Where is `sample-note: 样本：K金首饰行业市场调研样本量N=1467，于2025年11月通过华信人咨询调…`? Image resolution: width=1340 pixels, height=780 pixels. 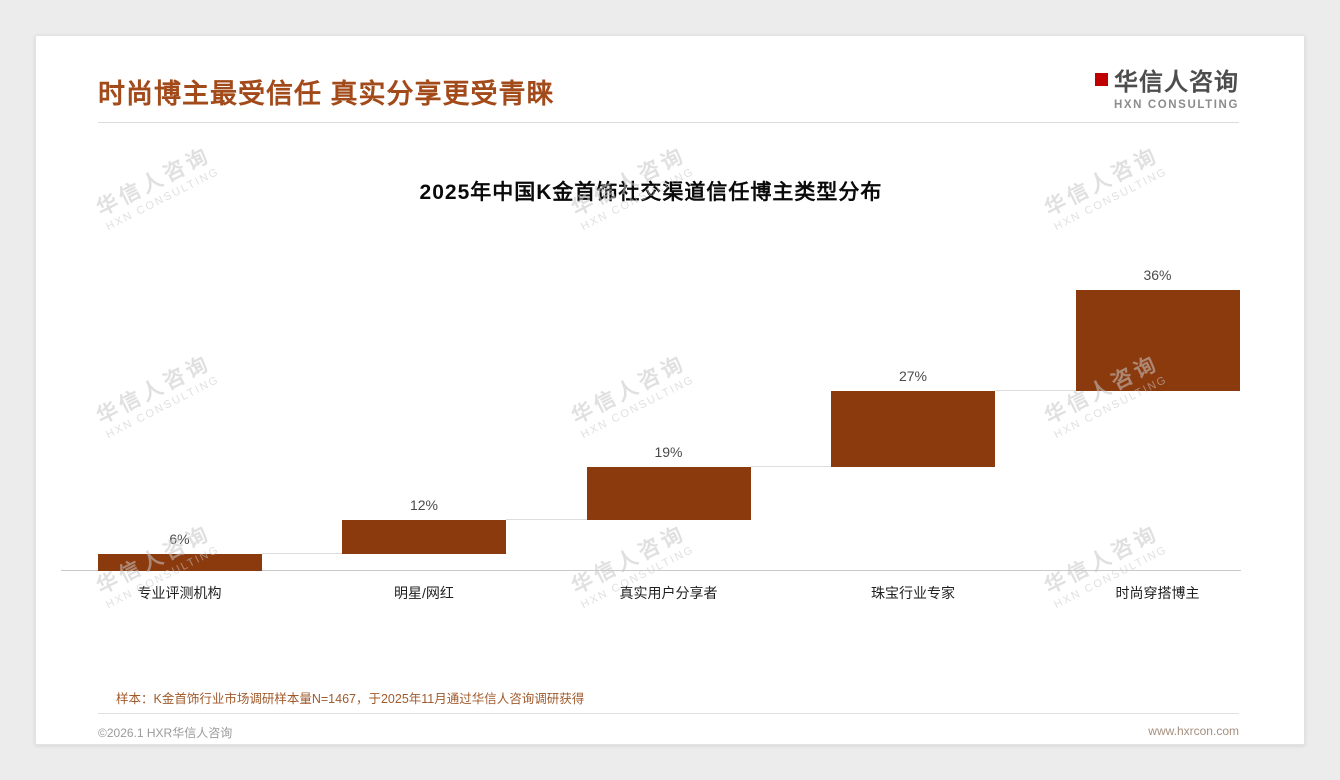
sample-note: 样本：K金首饰行业市场调研样本量N=1467，于2025年11月通过华信人咨询调… is located at coordinates (350, 699).